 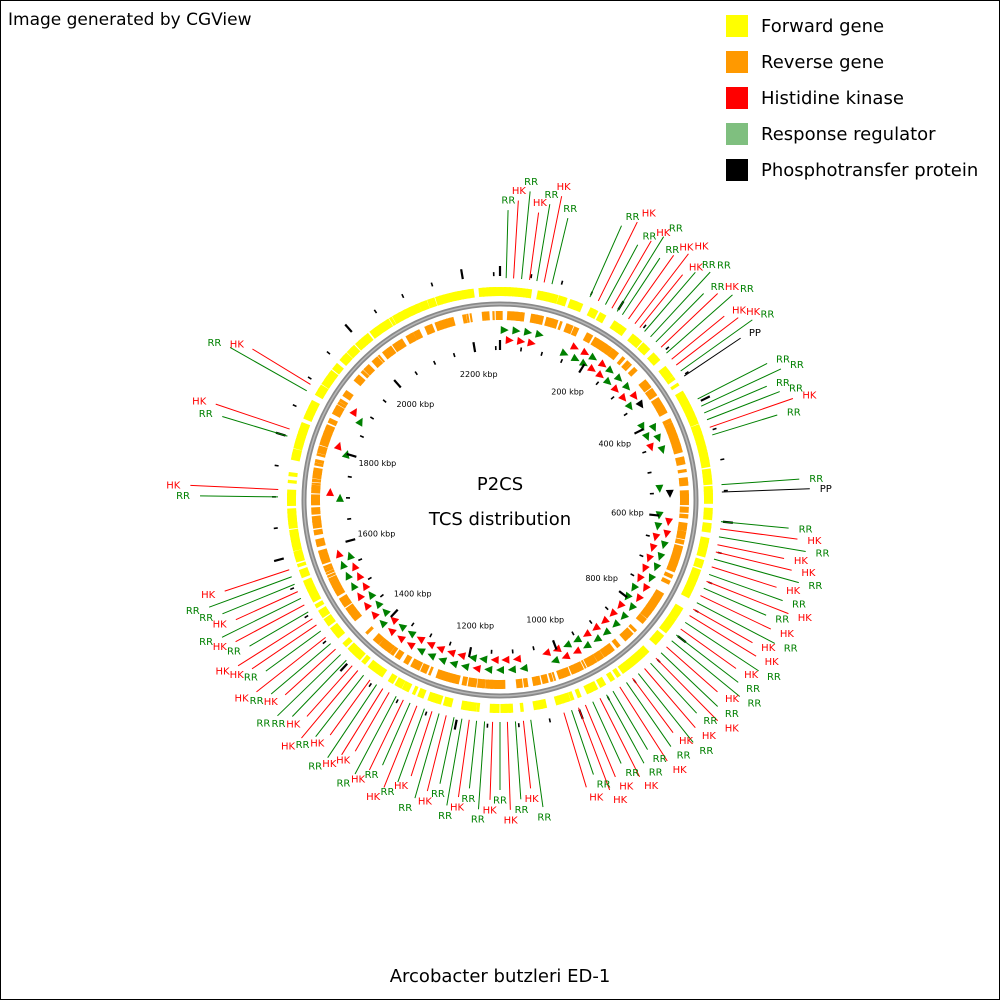 What do you see at coordinates (415, 404) in the screenshot?
I see `tick-label: 2000 kbp` at bounding box center [415, 404].